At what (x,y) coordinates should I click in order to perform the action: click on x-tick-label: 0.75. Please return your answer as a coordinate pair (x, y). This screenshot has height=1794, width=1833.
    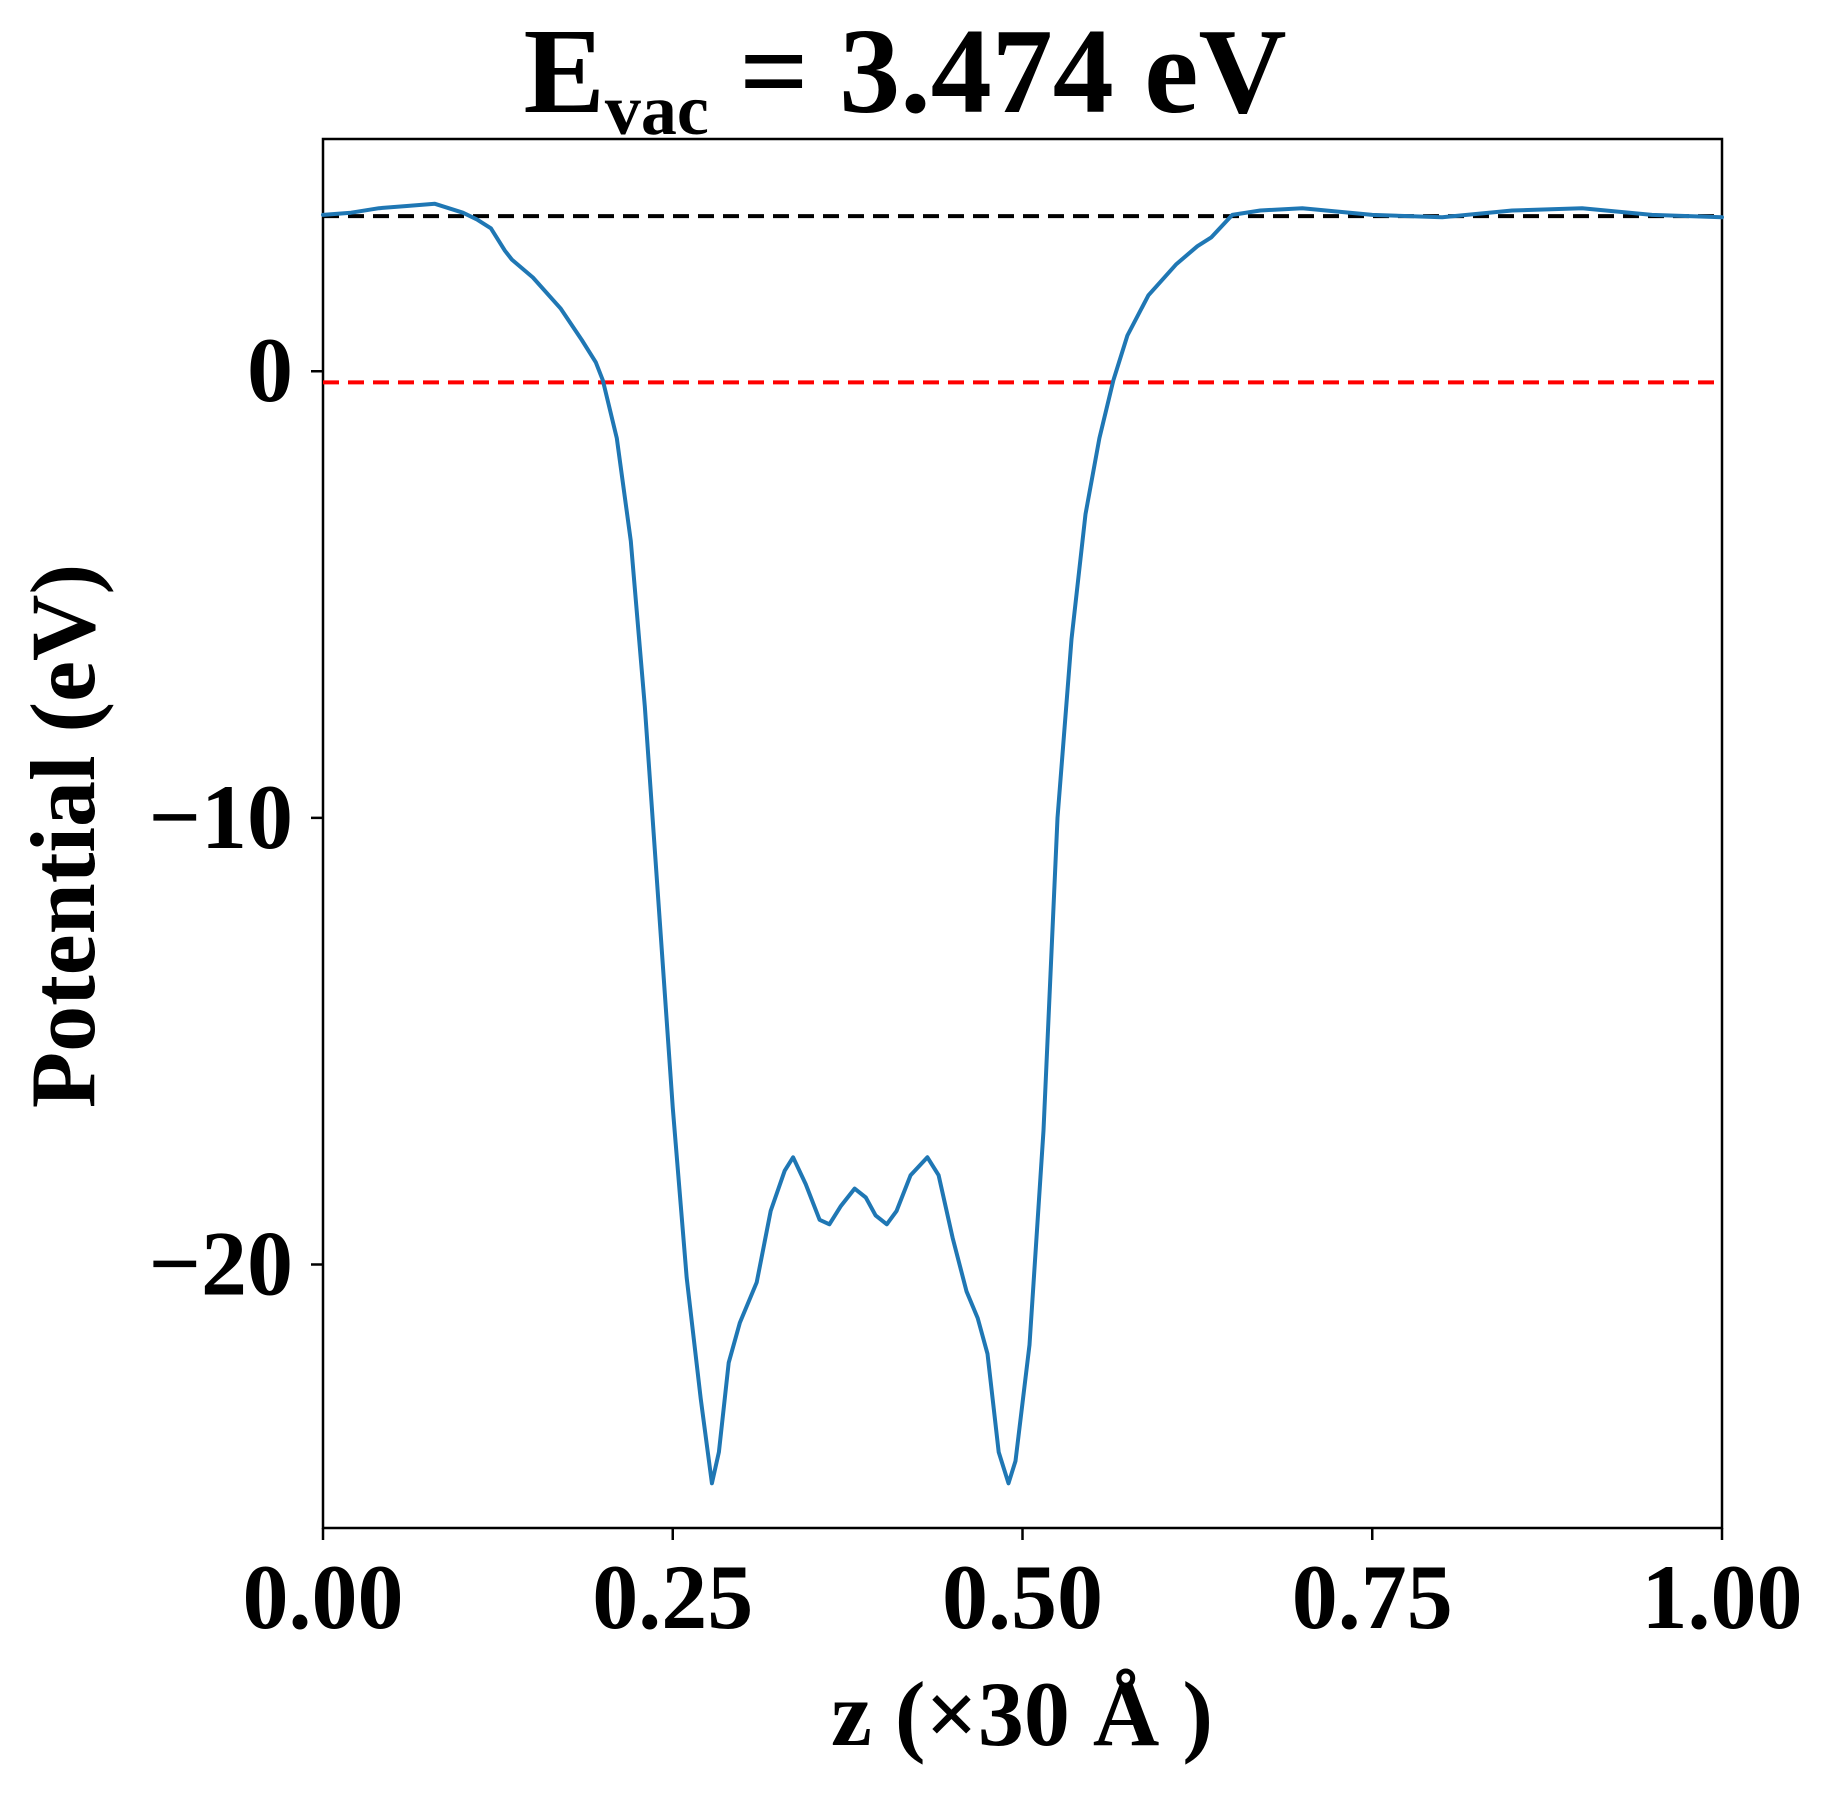
    Looking at the image, I should click on (1372, 1597).